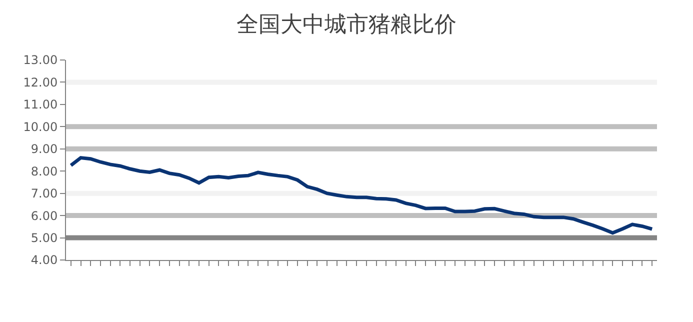  I want to click on y-tick-label: 13.00, so click(40, 60).